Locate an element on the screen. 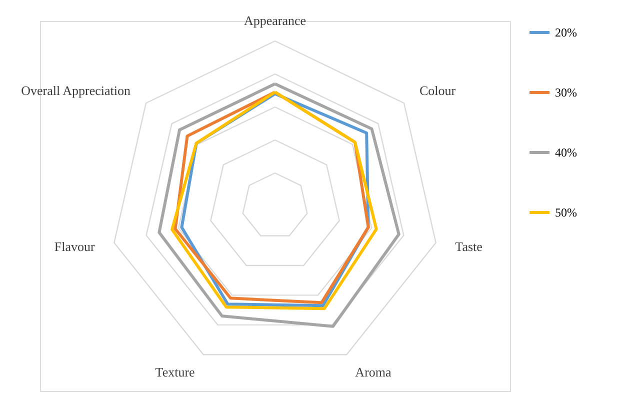 The height and width of the screenshot is (407, 643). legend-label: 50% is located at coordinates (566, 213).